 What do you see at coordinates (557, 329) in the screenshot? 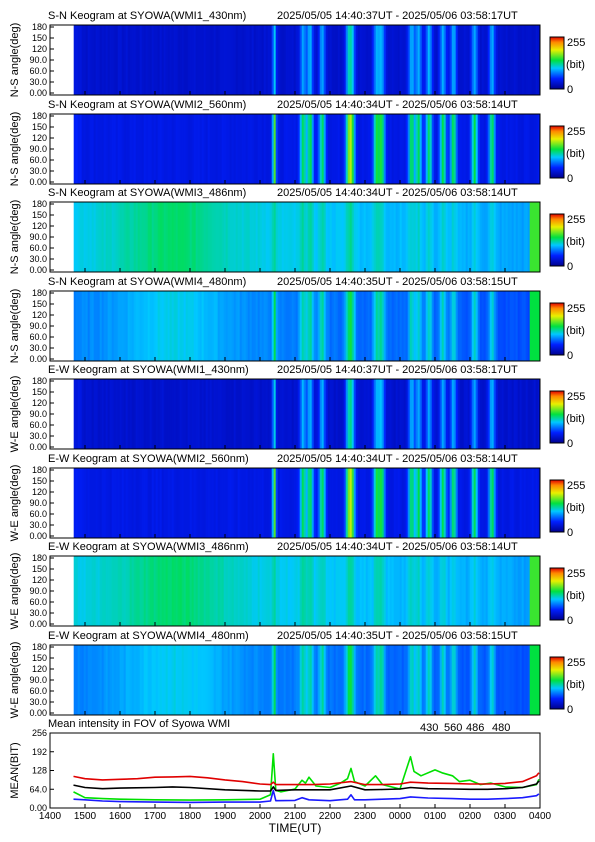
I see `colorbar-gradient` at bounding box center [557, 329].